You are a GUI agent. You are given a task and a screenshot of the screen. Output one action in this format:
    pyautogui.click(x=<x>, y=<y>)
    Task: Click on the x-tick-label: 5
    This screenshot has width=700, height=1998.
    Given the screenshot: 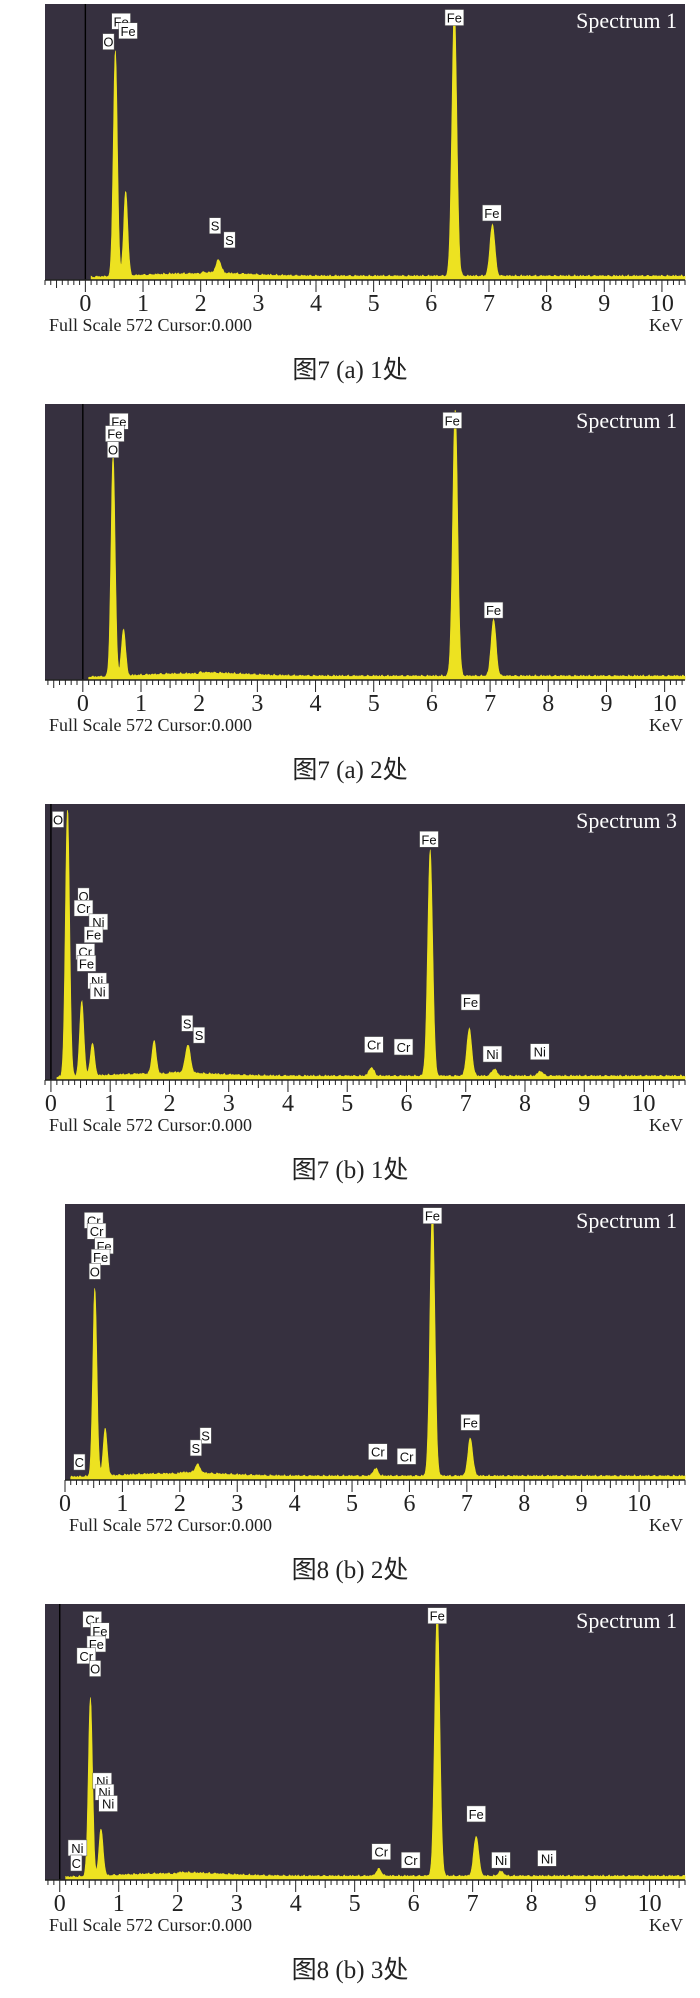 What is the action you would take?
    pyautogui.click(x=347, y=1104)
    